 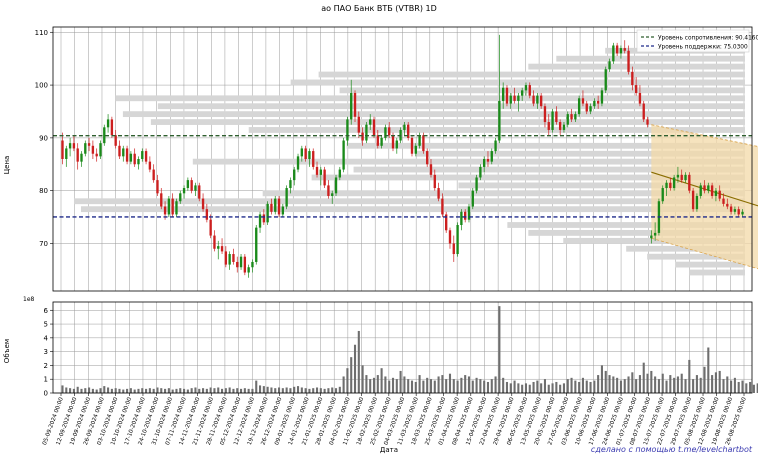 I want to click on volume-tick-label: 2, so click(x=46, y=366).